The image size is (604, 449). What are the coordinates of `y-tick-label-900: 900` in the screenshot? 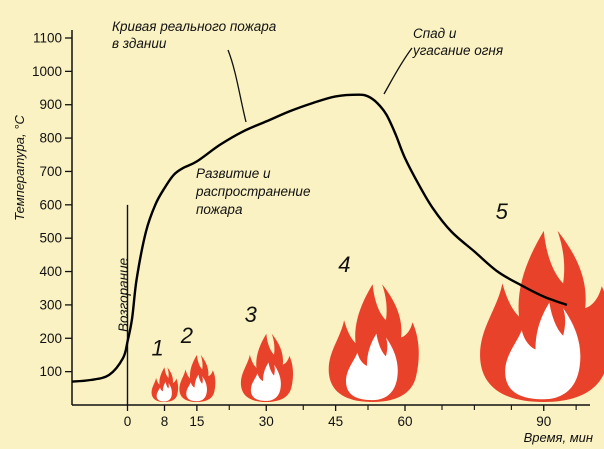 It's located at (50, 104).